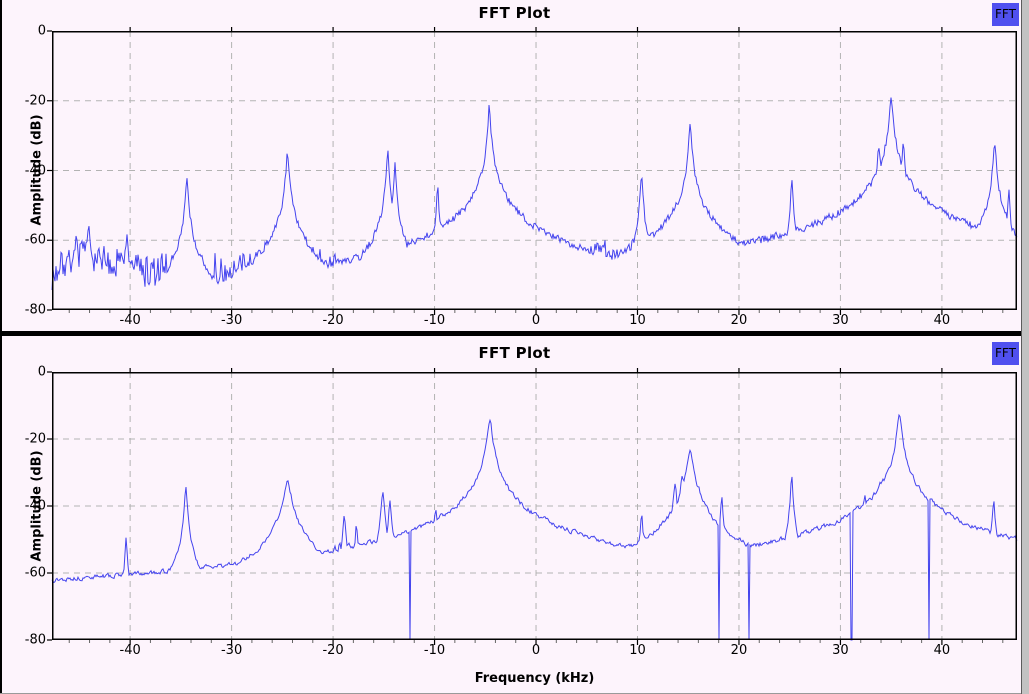 The image size is (1029, 694). Describe the element at coordinates (534, 678) in the screenshot. I see `x-axis-label: Frequency (kHz)` at that location.